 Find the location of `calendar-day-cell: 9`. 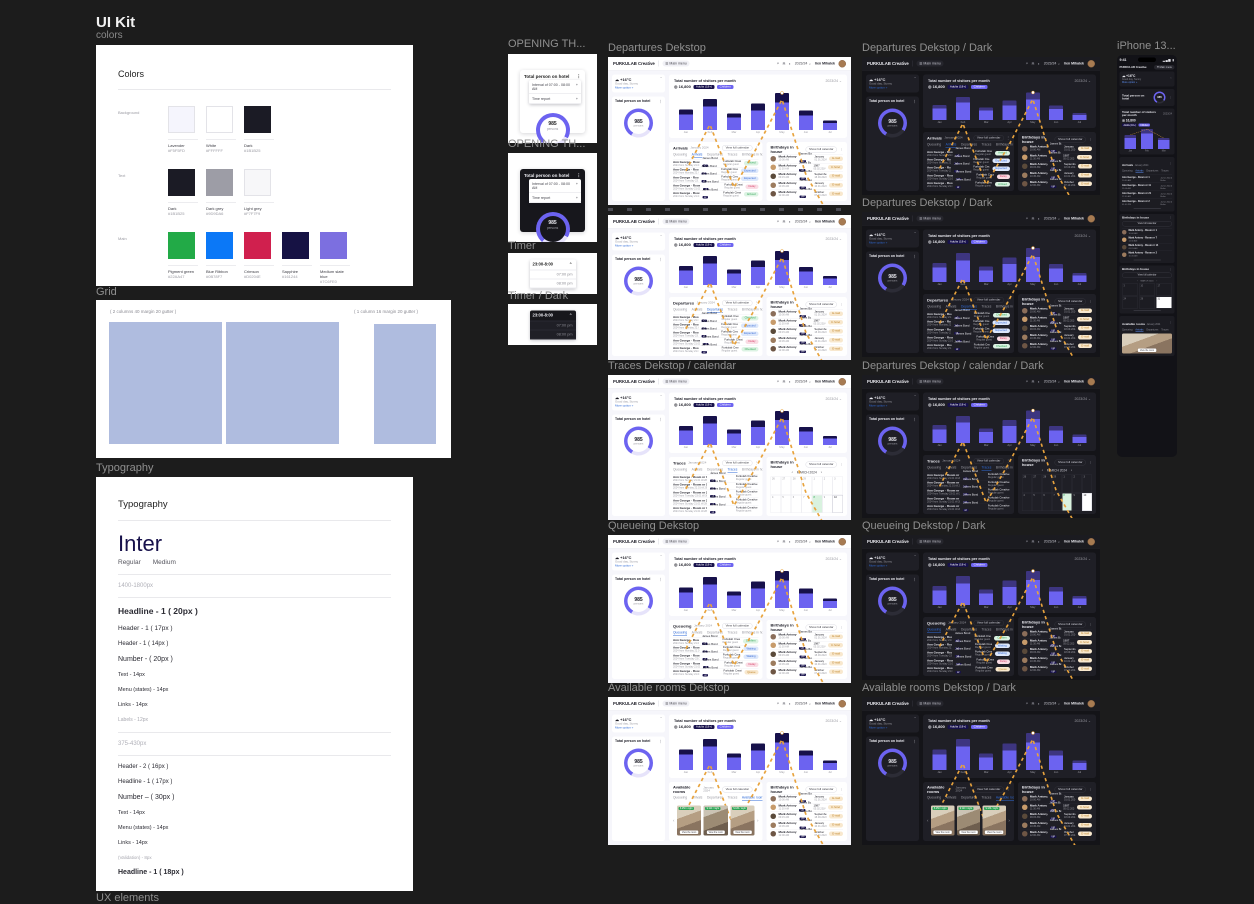

calendar-day-cell: 9 is located at coordinates (827, 503).